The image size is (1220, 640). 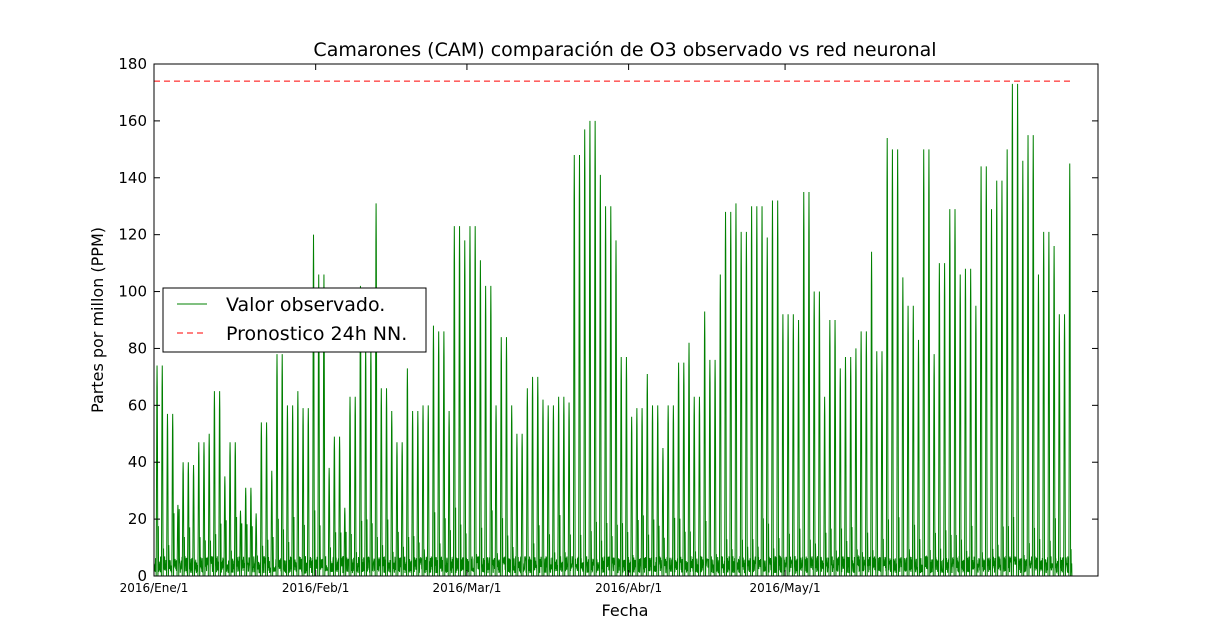 I want to click on x-axis-label: Fecha, so click(x=625, y=610).